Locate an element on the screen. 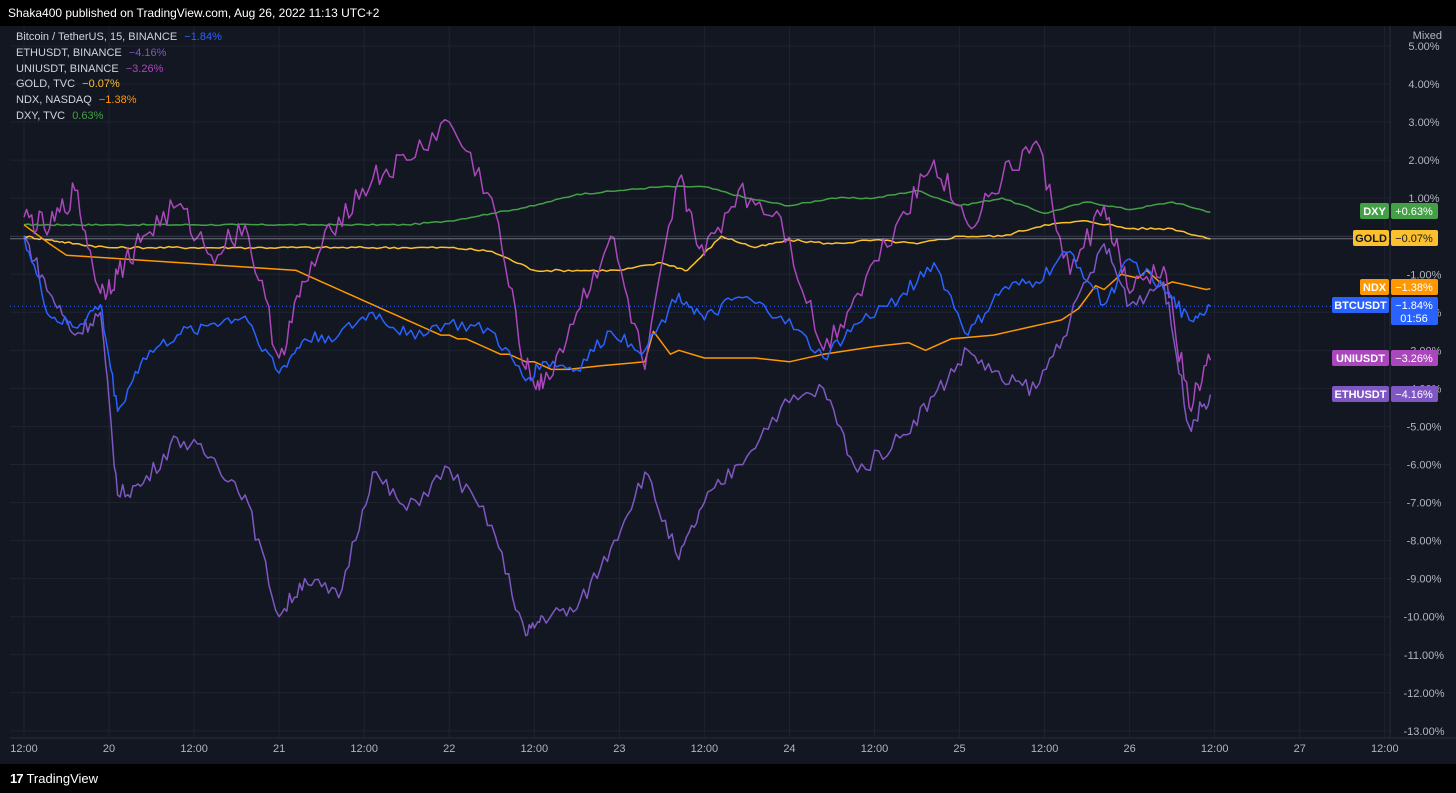  legend-value: −3.26% is located at coordinates (144, 68).